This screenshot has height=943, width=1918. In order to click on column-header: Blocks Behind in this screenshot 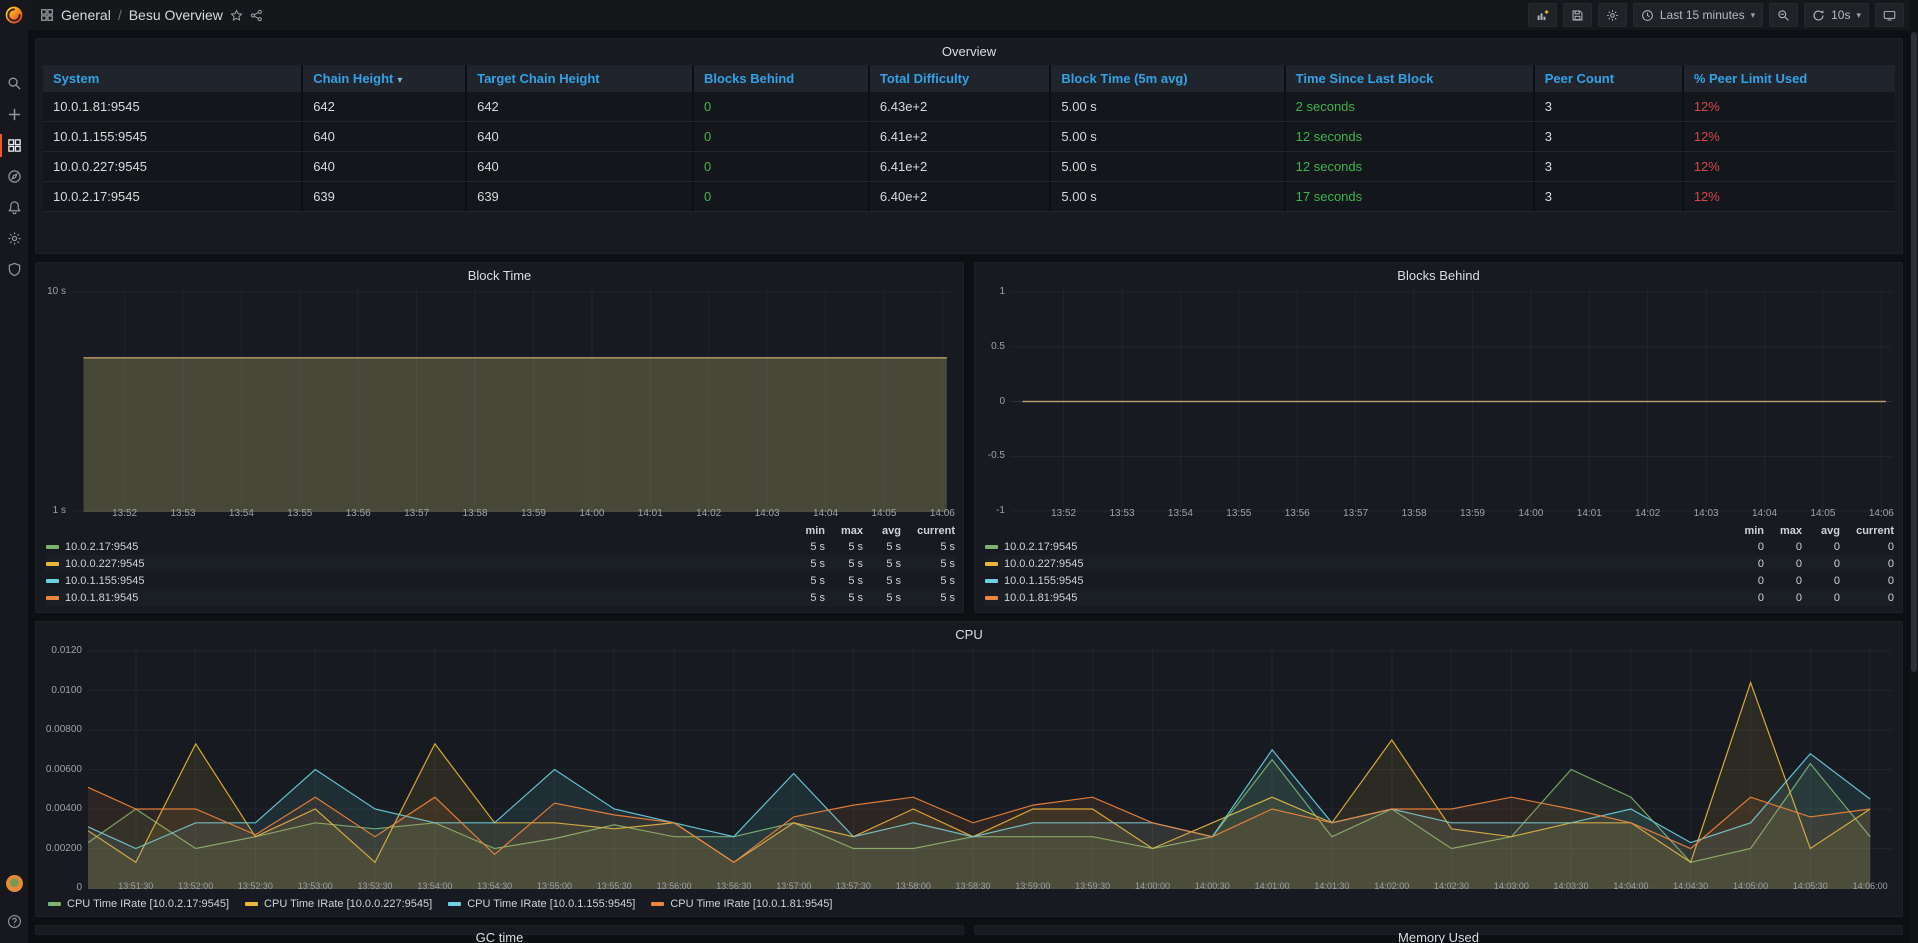, I will do `click(781, 78)`.